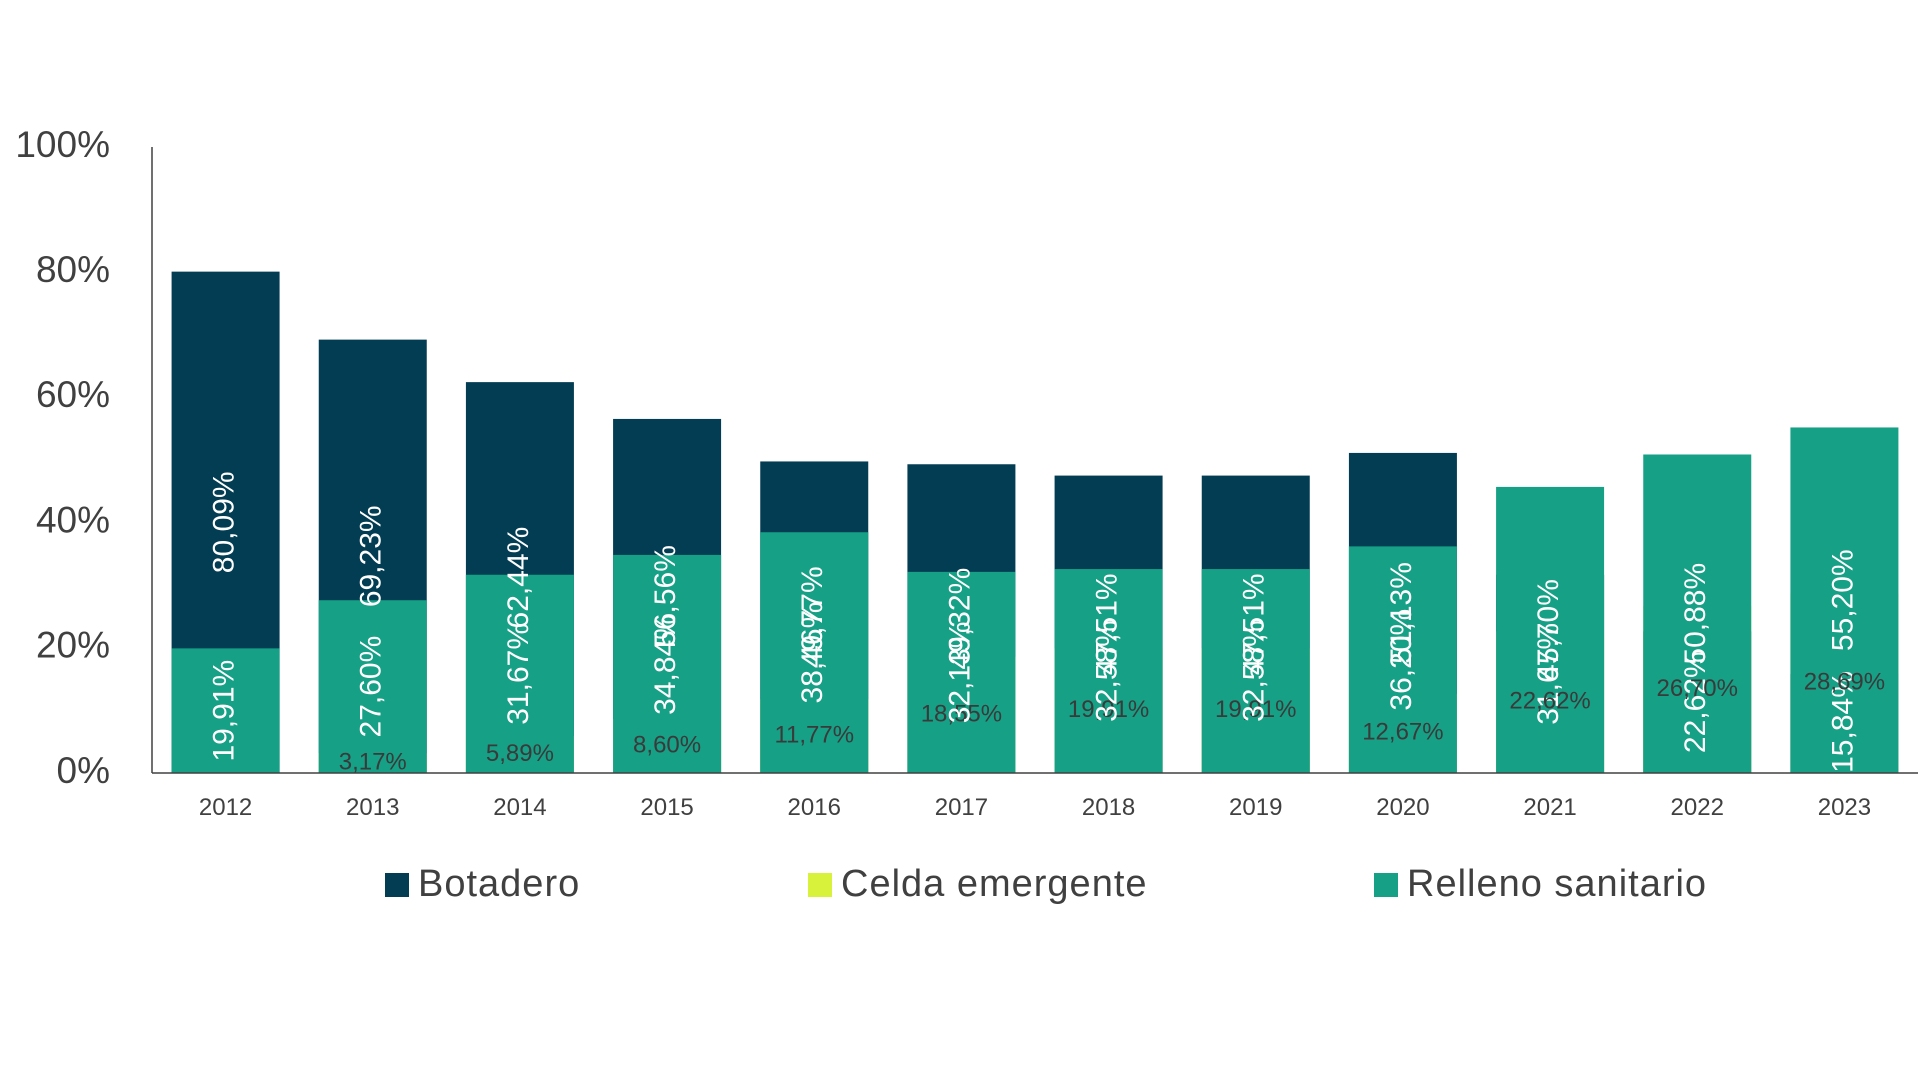  I want to click on legend-swatch-botadero, so click(397, 885).